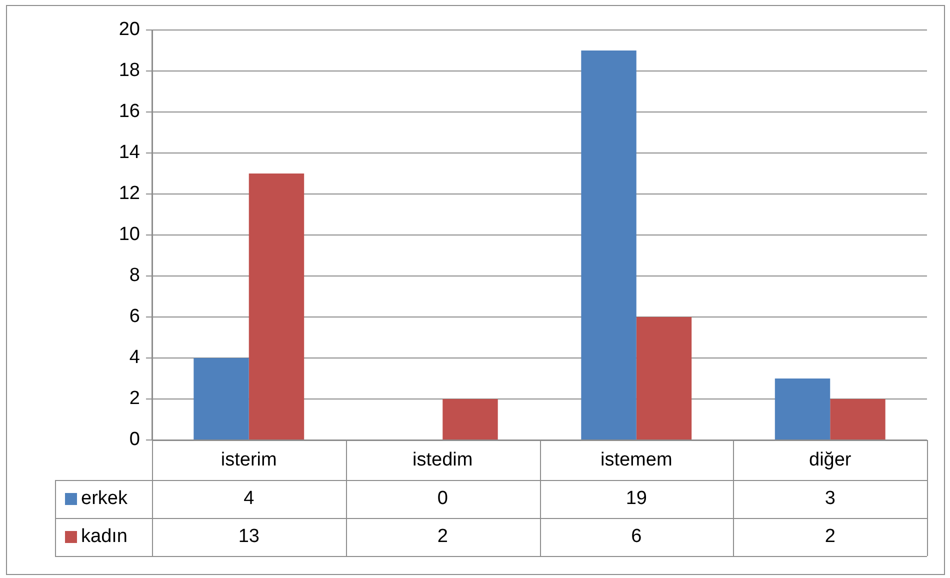  Describe the element at coordinates (129, 235) in the screenshot. I see `y-tick-label: 10` at that location.